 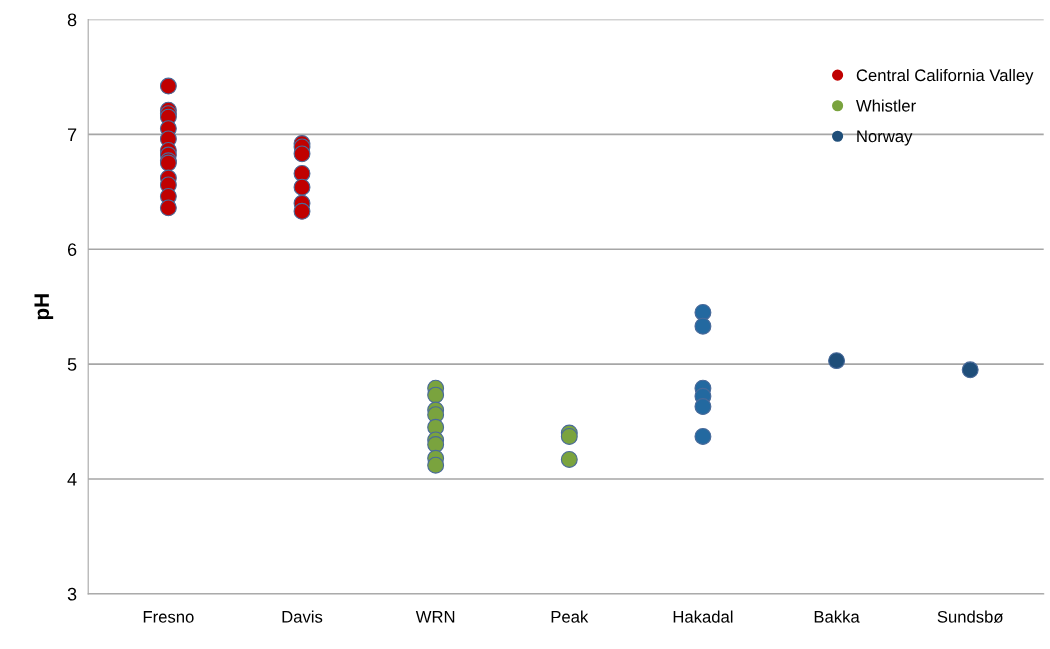 I want to click on x-tick-label: Bakka, so click(x=837, y=616).